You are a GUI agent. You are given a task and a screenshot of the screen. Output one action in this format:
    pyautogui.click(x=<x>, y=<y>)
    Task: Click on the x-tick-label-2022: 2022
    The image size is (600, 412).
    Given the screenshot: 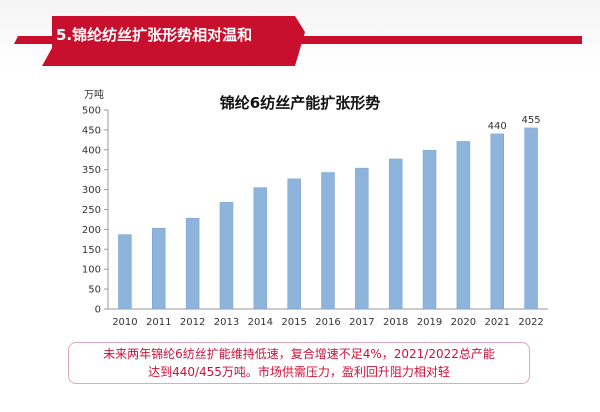 What is the action you would take?
    pyautogui.click(x=530, y=322)
    